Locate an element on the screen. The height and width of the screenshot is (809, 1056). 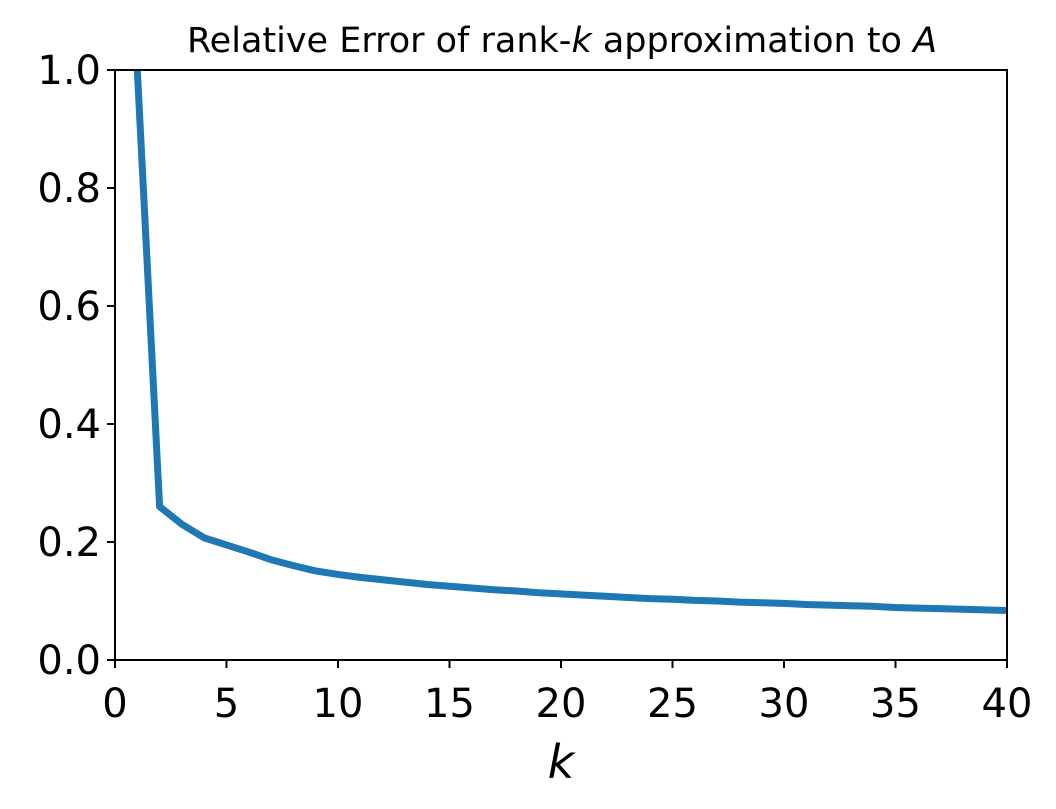
x-tick-label: 20 is located at coordinates (561, 704).